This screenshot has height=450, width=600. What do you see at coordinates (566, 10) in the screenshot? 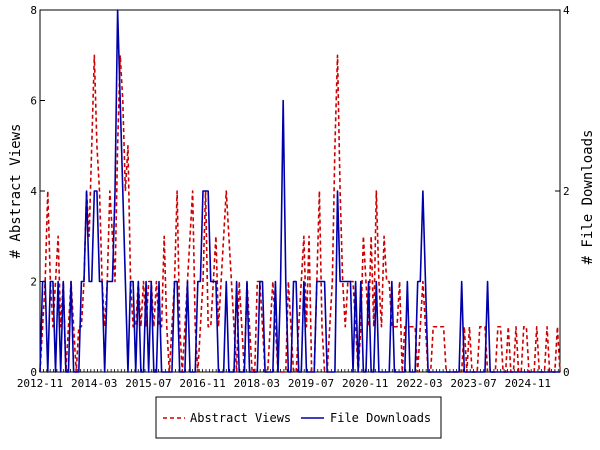
I see `y-right-tick-label: 4` at bounding box center [566, 10].